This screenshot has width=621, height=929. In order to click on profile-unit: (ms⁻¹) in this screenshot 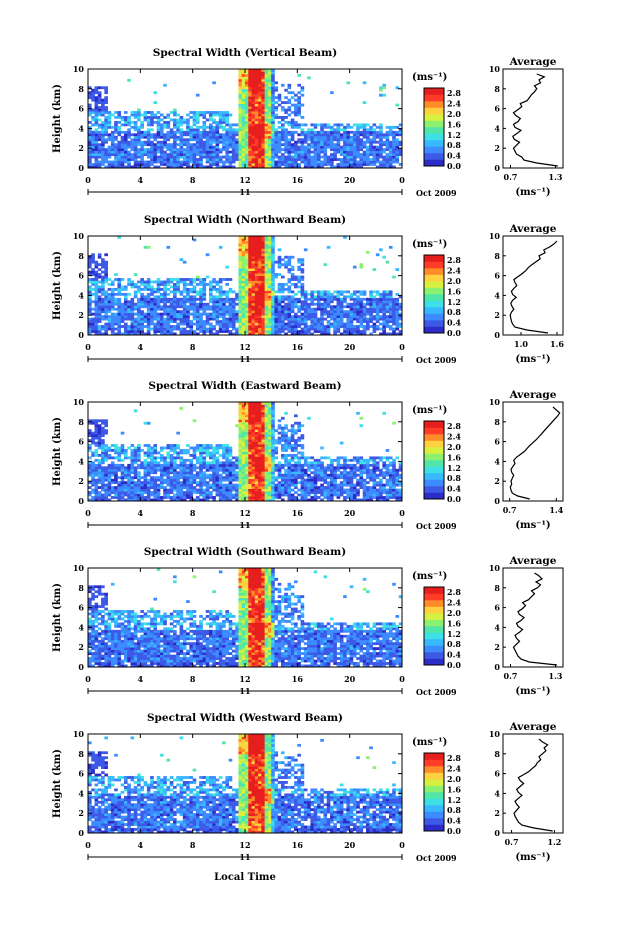, I will do `click(532, 857)`.